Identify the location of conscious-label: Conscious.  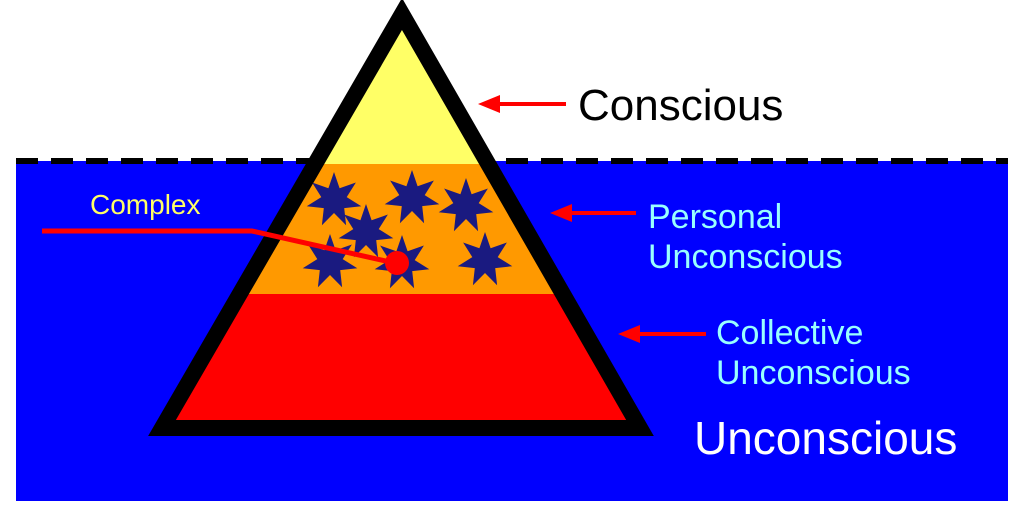
(680, 105).